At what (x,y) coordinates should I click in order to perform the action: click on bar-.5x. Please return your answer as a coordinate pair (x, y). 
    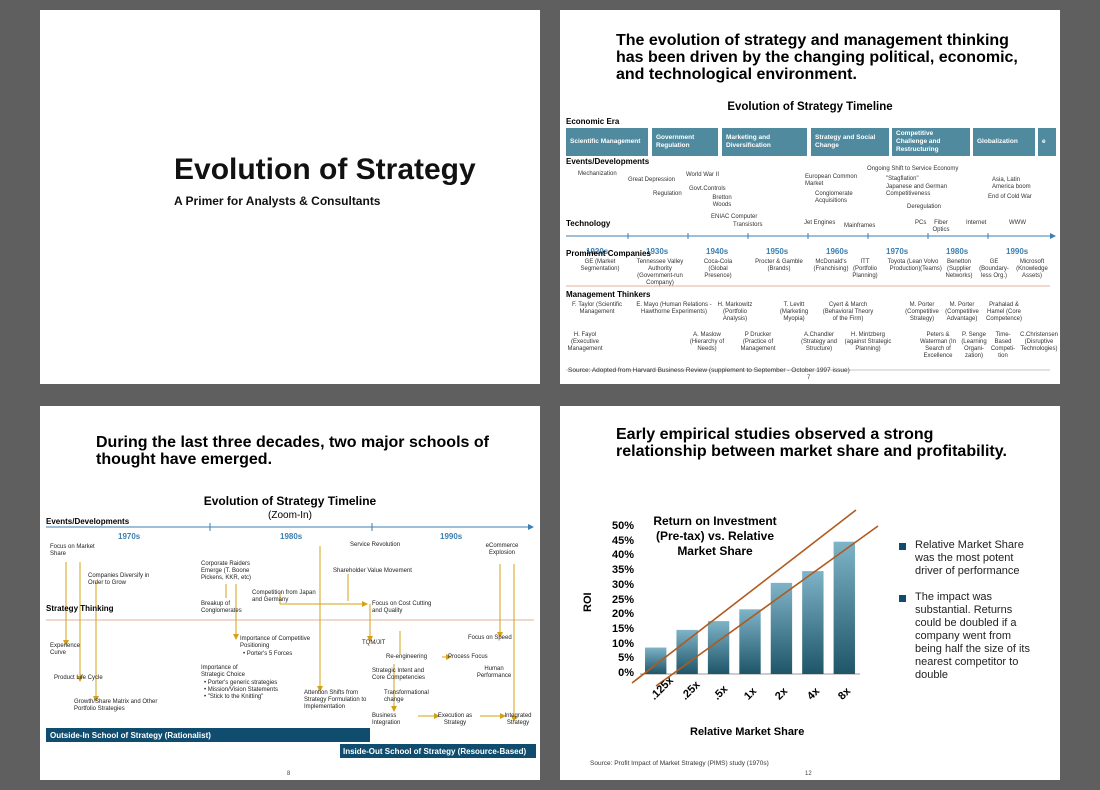
    Looking at the image, I should click on (718, 647).